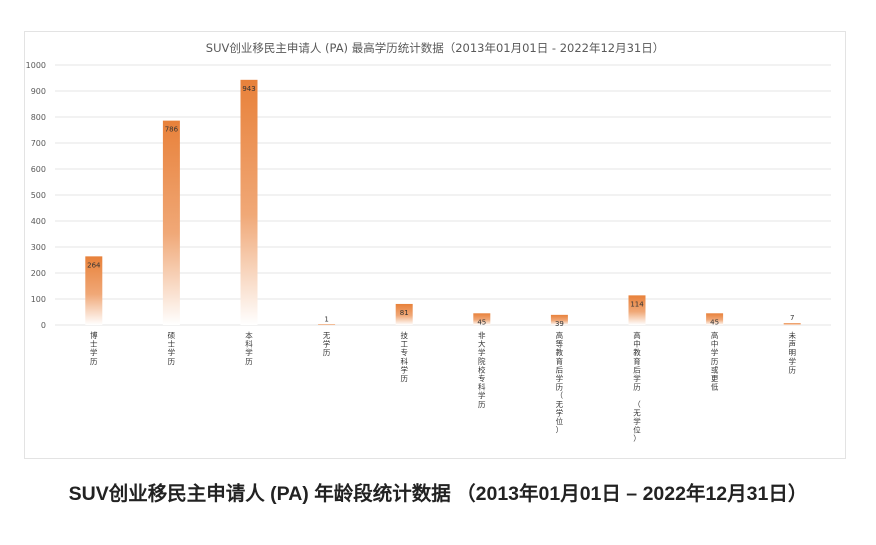 This screenshot has width=876, height=545. Describe the element at coordinates (38, 299) in the screenshot. I see `y-tick-label: 100` at that location.